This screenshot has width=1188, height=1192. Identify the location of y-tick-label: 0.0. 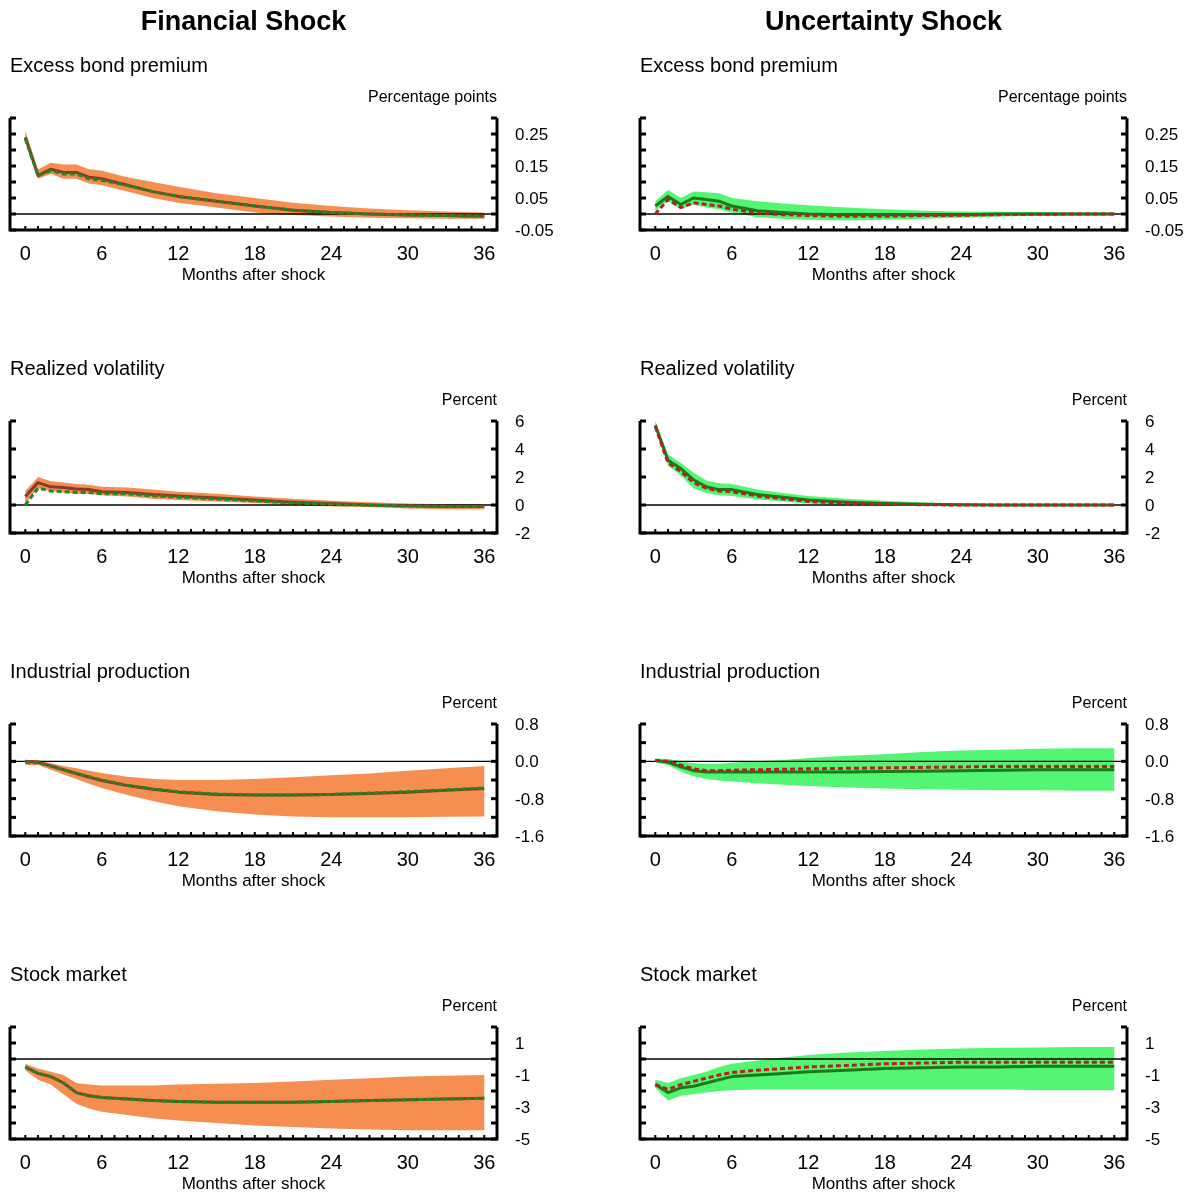
(1157, 762).